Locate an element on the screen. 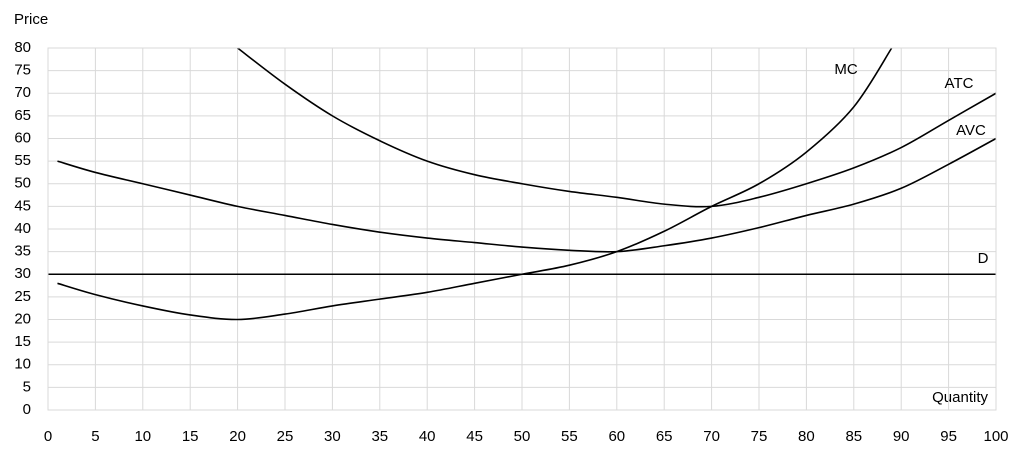  x-tick-label: 80 is located at coordinates (806, 436).